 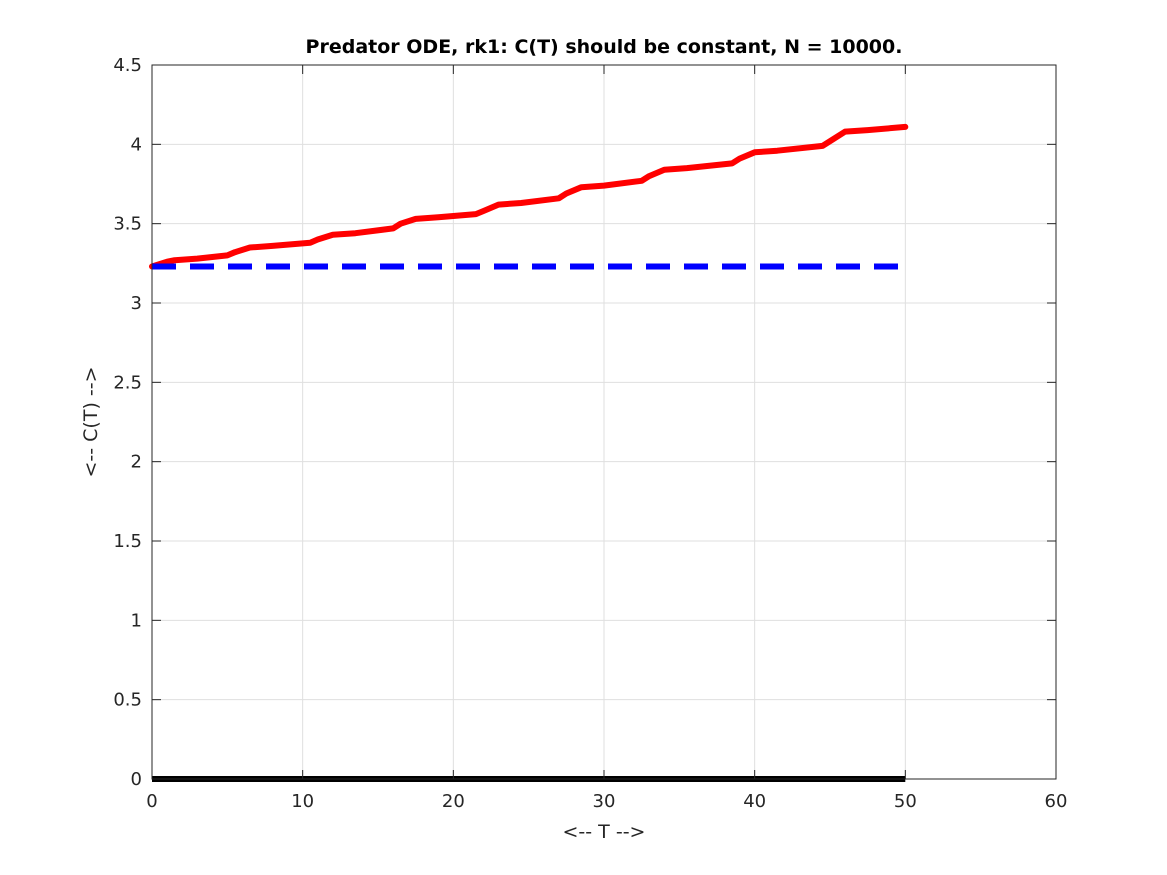 What do you see at coordinates (905, 801) in the screenshot?
I see `x-tick-label: 50` at bounding box center [905, 801].